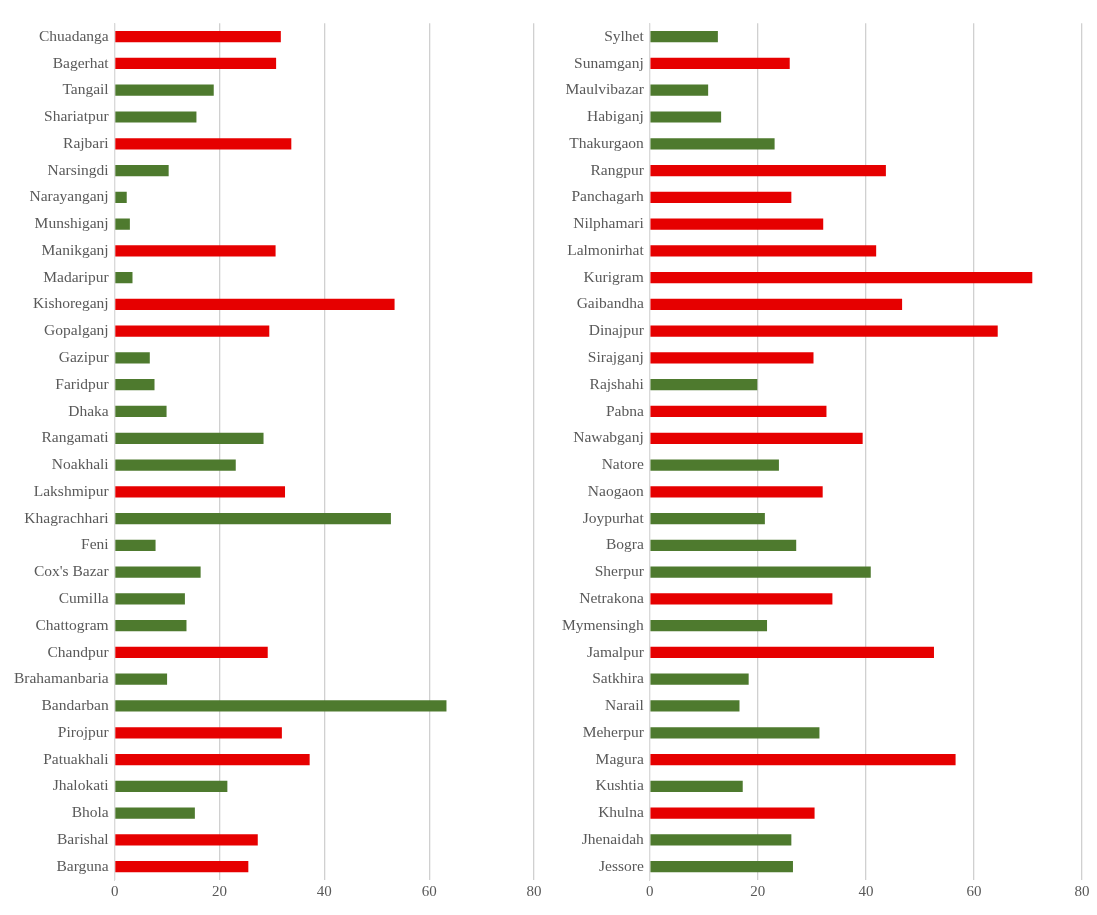  I want to click on y-tick-label: Rangpur, so click(617, 169).